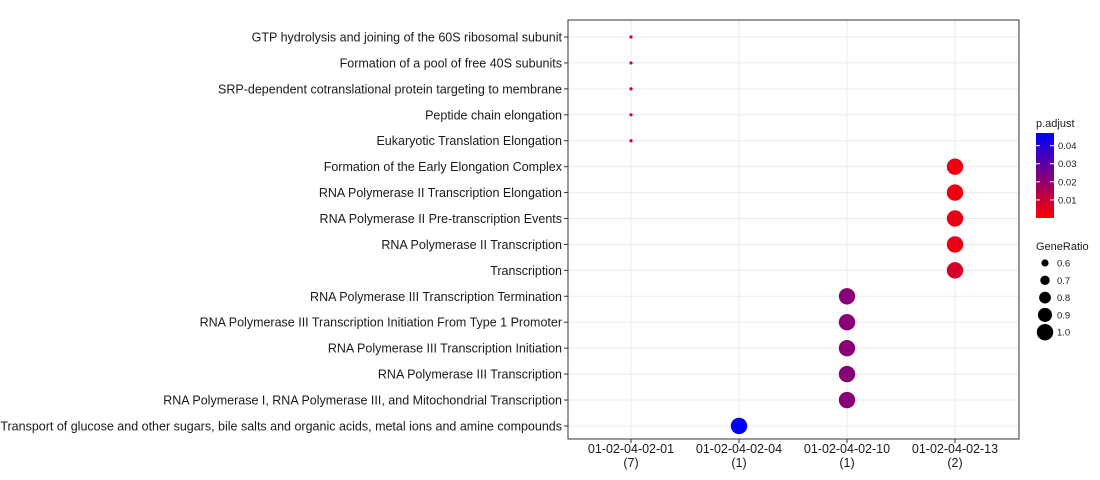  I want to click on x-tick-label: 01-02-04-02-10, so click(847, 449).